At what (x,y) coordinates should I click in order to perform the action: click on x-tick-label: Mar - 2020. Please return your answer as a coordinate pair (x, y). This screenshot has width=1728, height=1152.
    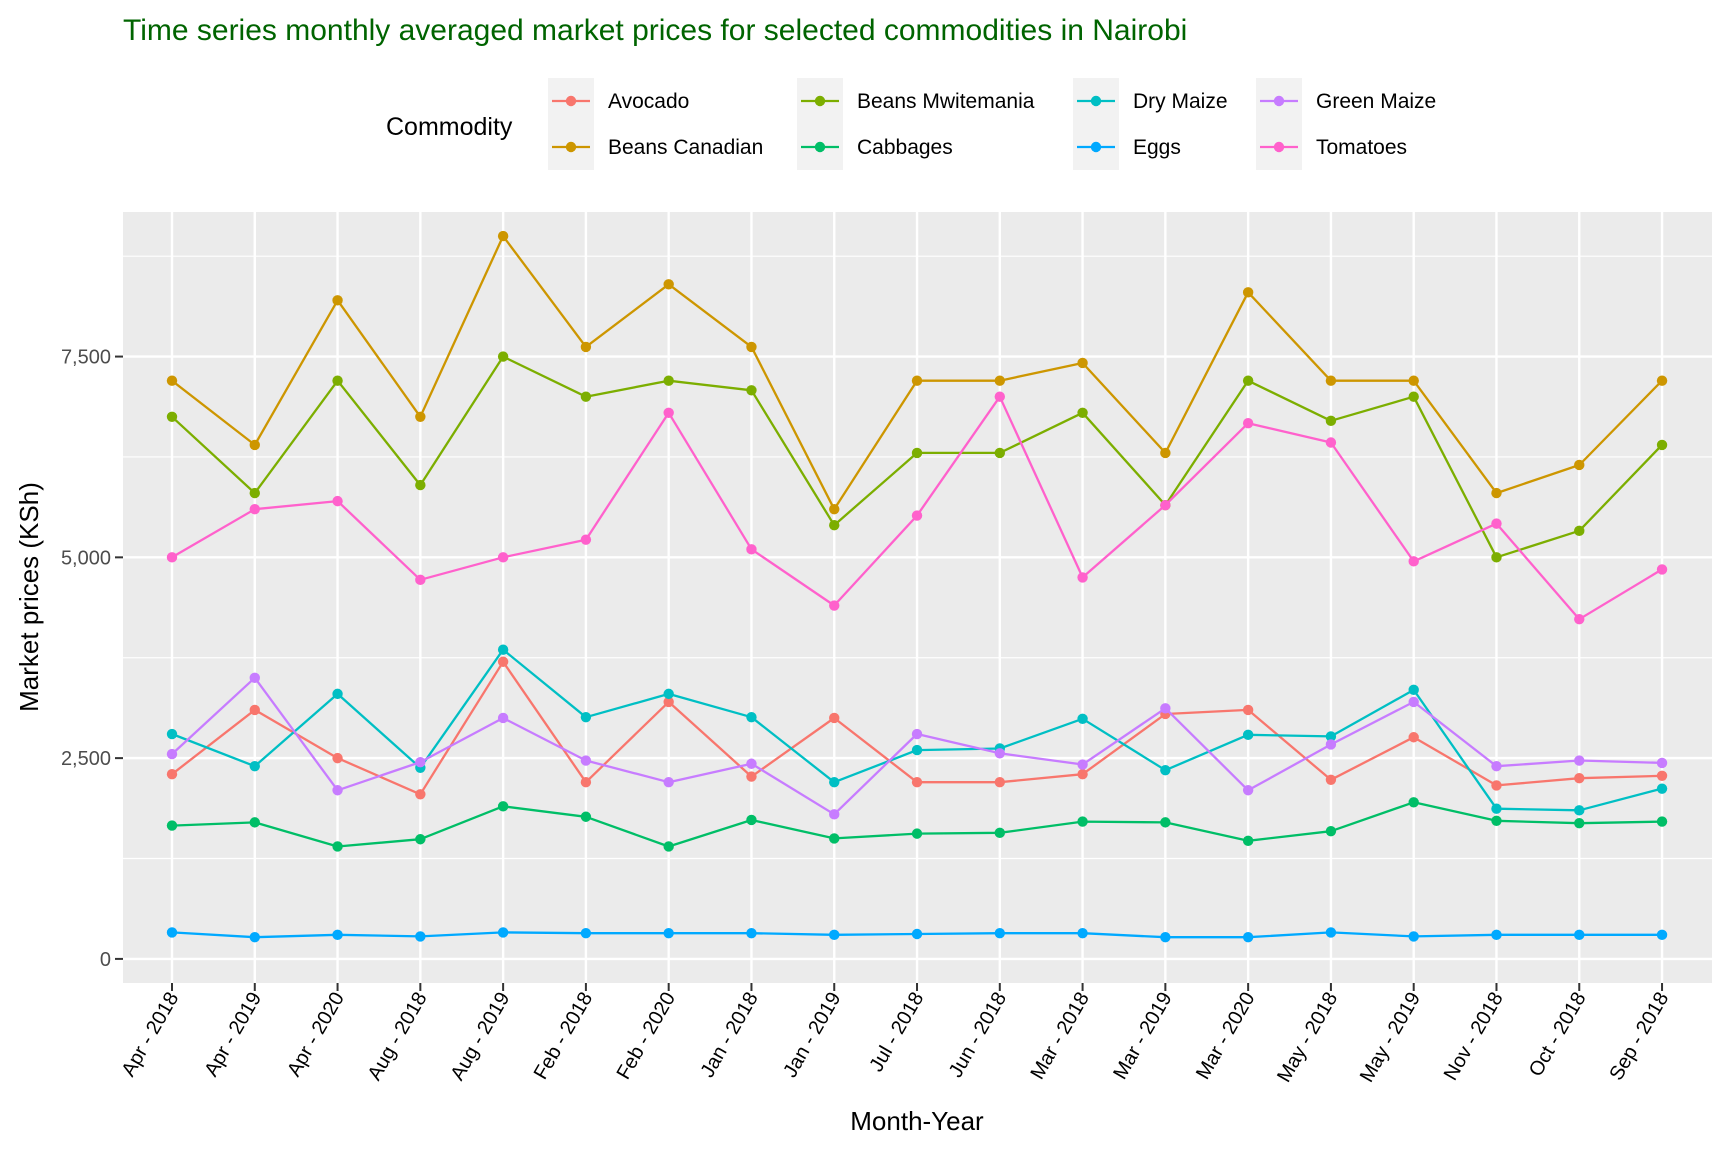
    Looking at the image, I should click on (1225, 1036).